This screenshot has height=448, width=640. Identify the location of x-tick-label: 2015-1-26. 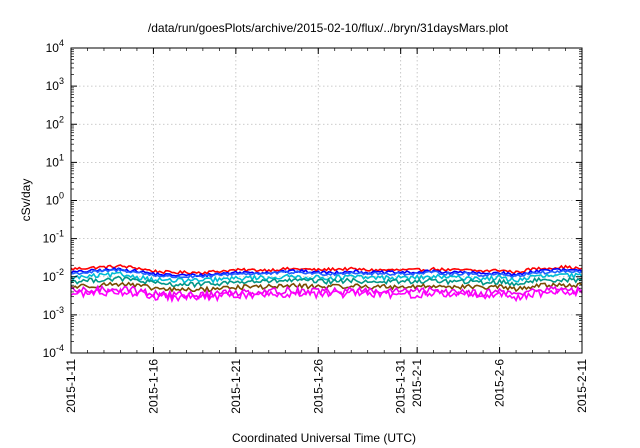
(318, 386).